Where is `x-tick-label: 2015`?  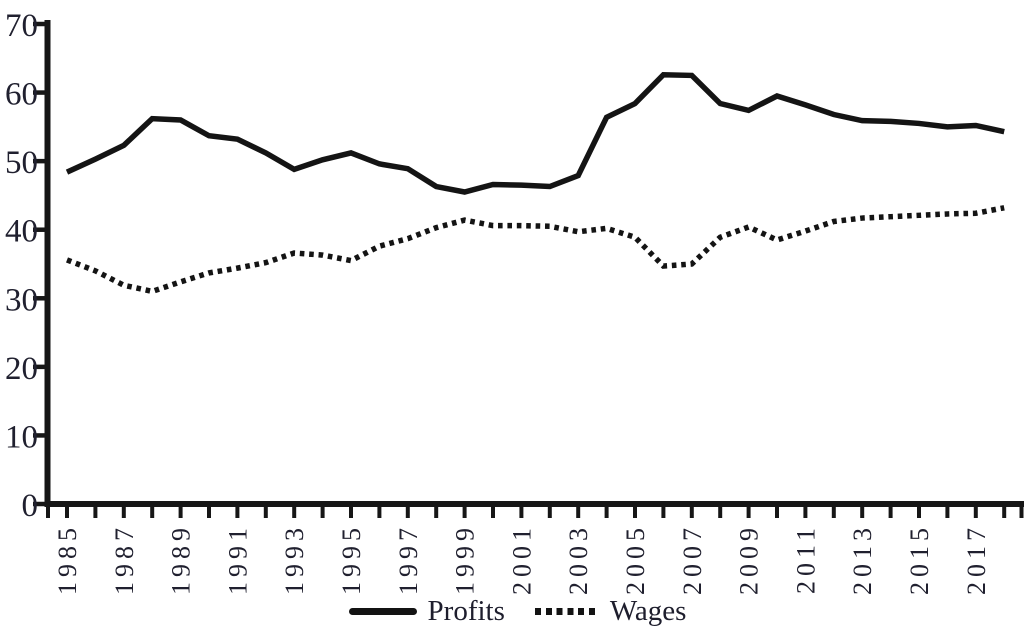 x-tick-label: 2015 is located at coordinates (919, 559).